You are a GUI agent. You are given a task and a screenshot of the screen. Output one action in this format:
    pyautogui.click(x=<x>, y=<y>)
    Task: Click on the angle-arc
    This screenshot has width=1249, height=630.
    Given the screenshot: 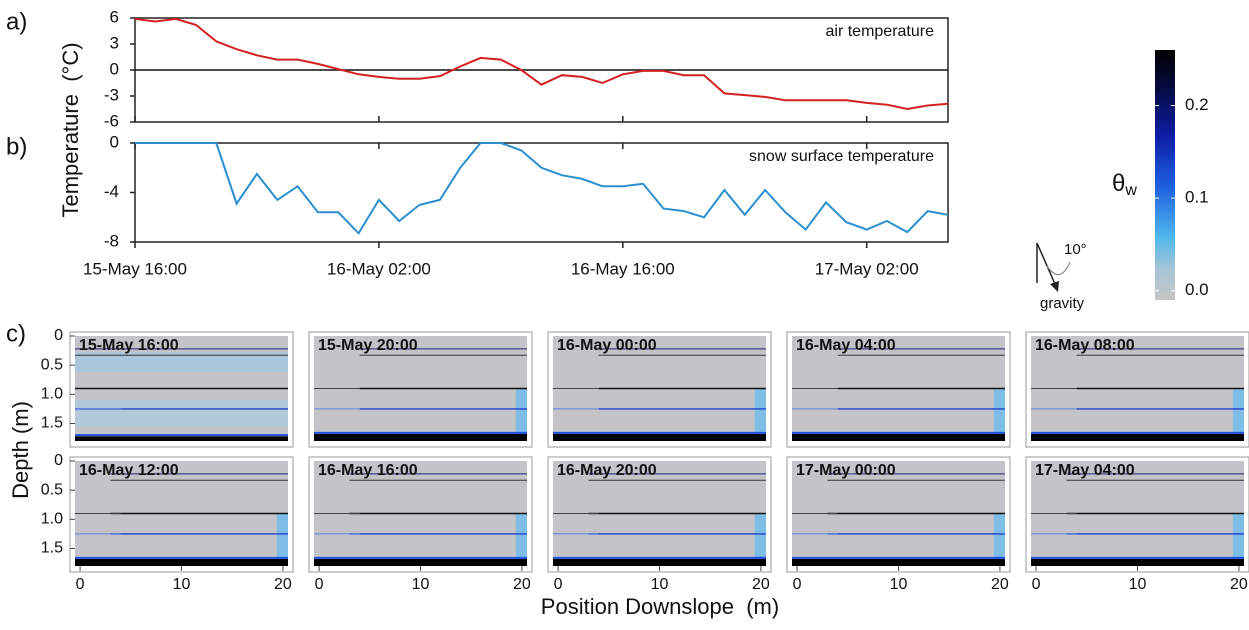 What is the action you would take?
    pyautogui.click(x=1058, y=268)
    